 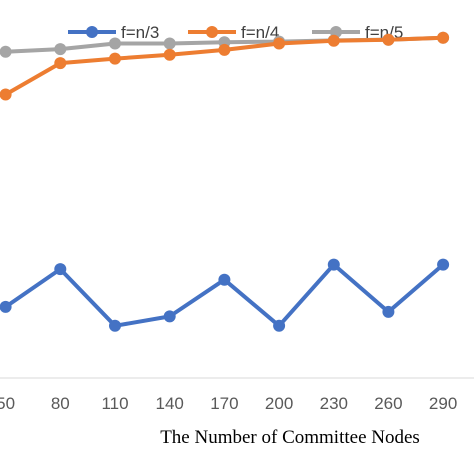 I want to click on legend-label-1: f=n/4, so click(x=260, y=32).